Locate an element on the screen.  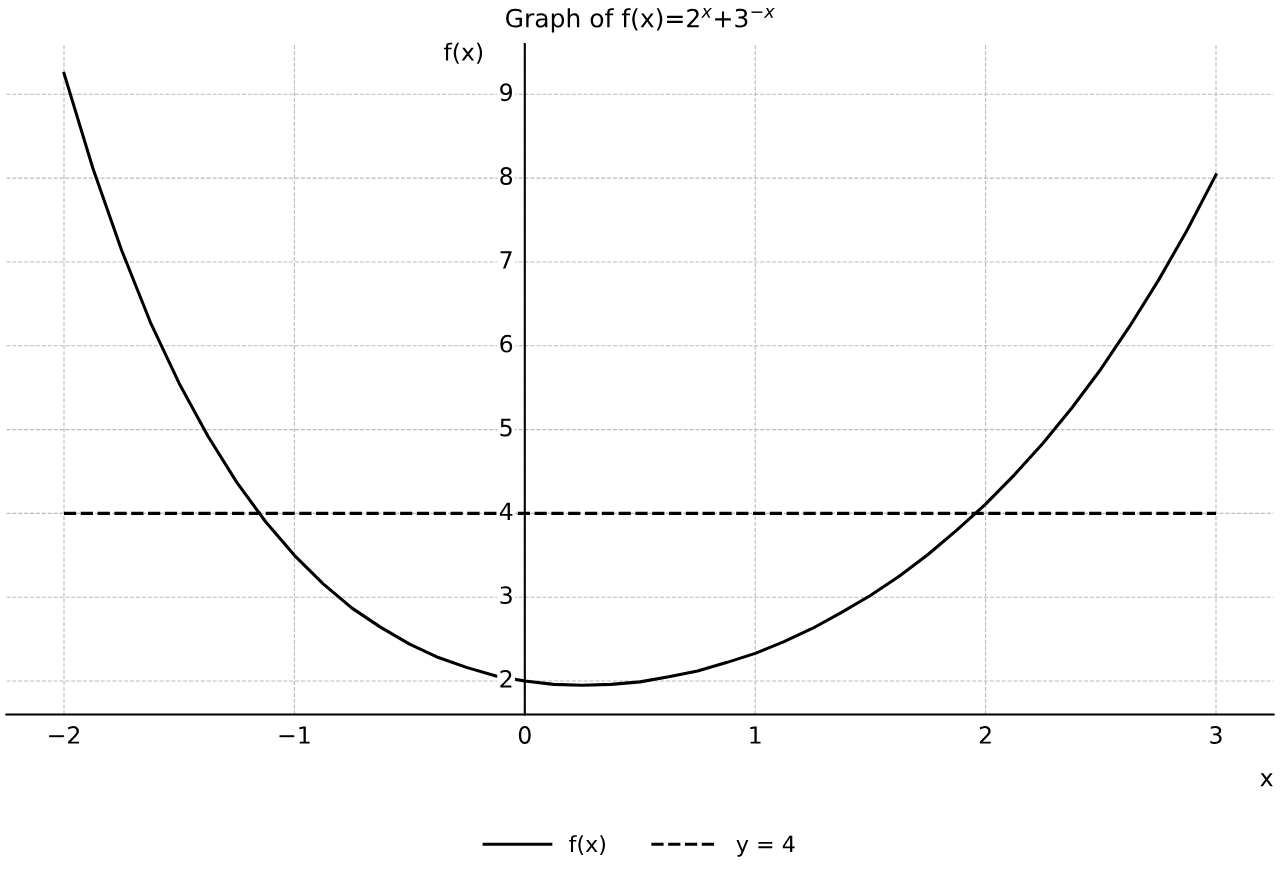
x-tick-label: 0 is located at coordinates (524, 735).